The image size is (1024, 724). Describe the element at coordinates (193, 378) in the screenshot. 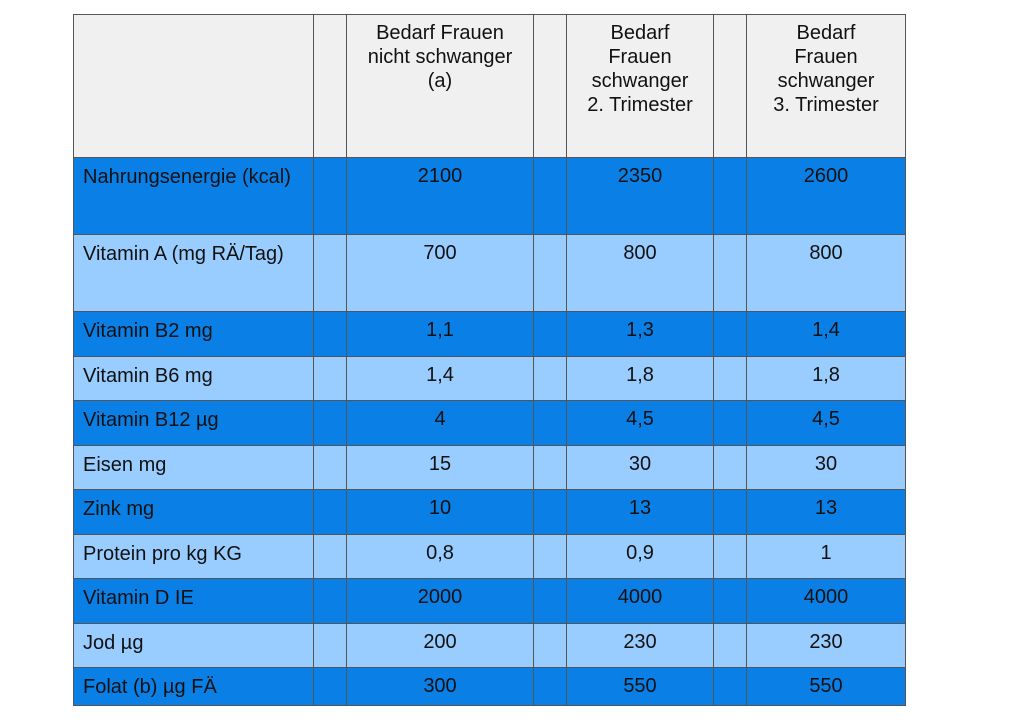

I see `row-label: Vitamin B6 mg` at that location.